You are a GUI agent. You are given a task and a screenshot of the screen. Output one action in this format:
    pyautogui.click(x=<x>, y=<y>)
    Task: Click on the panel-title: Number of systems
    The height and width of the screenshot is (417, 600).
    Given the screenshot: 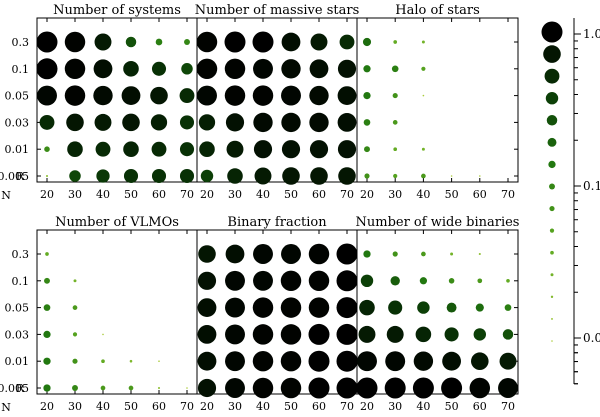 What is the action you would take?
    pyautogui.click(x=117, y=10)
    